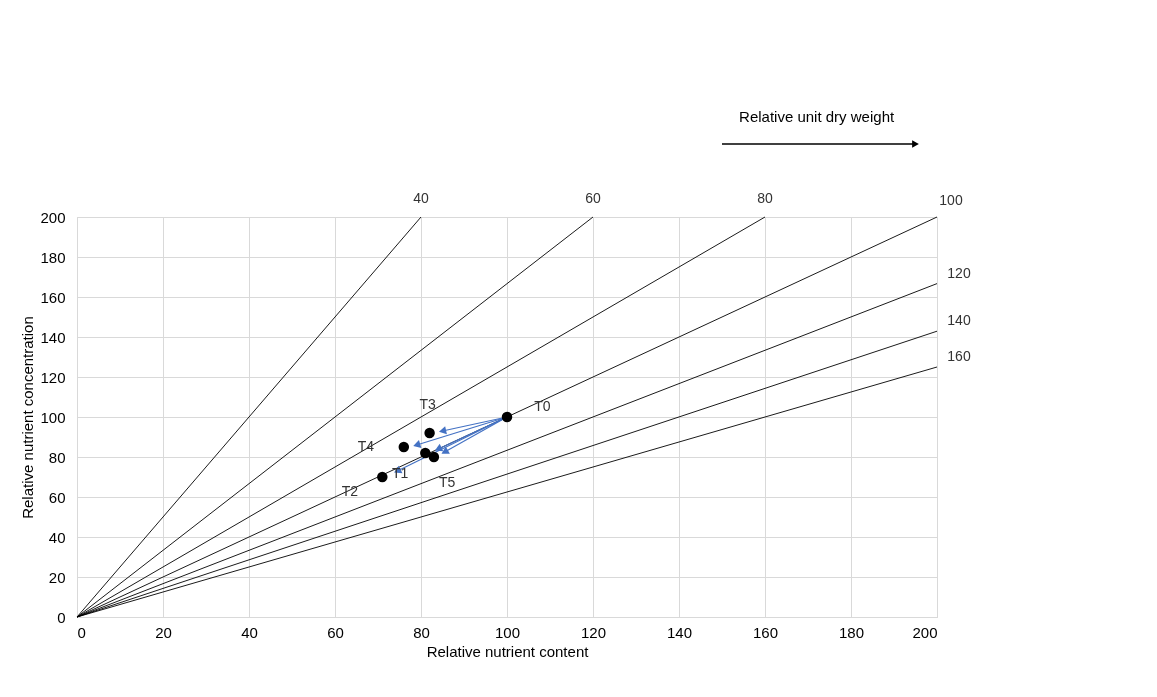 The height and width of the screenshot is (697, 1157). What do you see at coordinates (53, 417) in the screenshot?
I see `y-tick-label: 100` at bounding box center [53, 417].